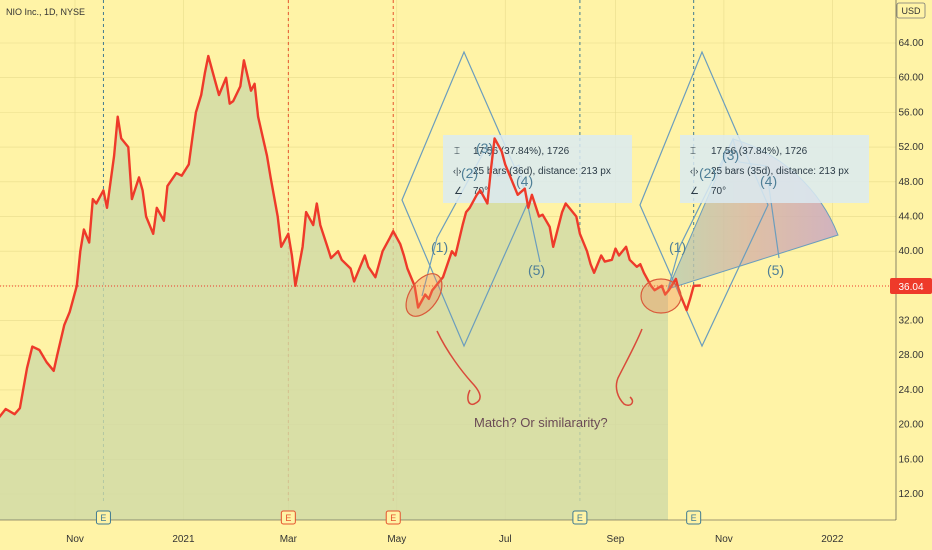 This screenshot has width=932, height=550. Describe the element at coordinates (396, 539) in the screenshot. I see `x-tick-label: May` at that location.